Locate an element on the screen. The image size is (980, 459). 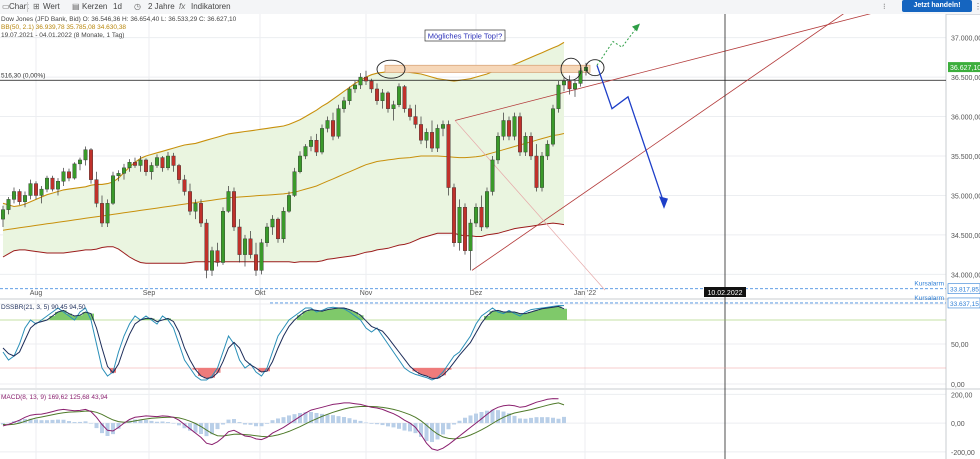
macd-tick-label: 0,00 is located at coordinates (958, 424).